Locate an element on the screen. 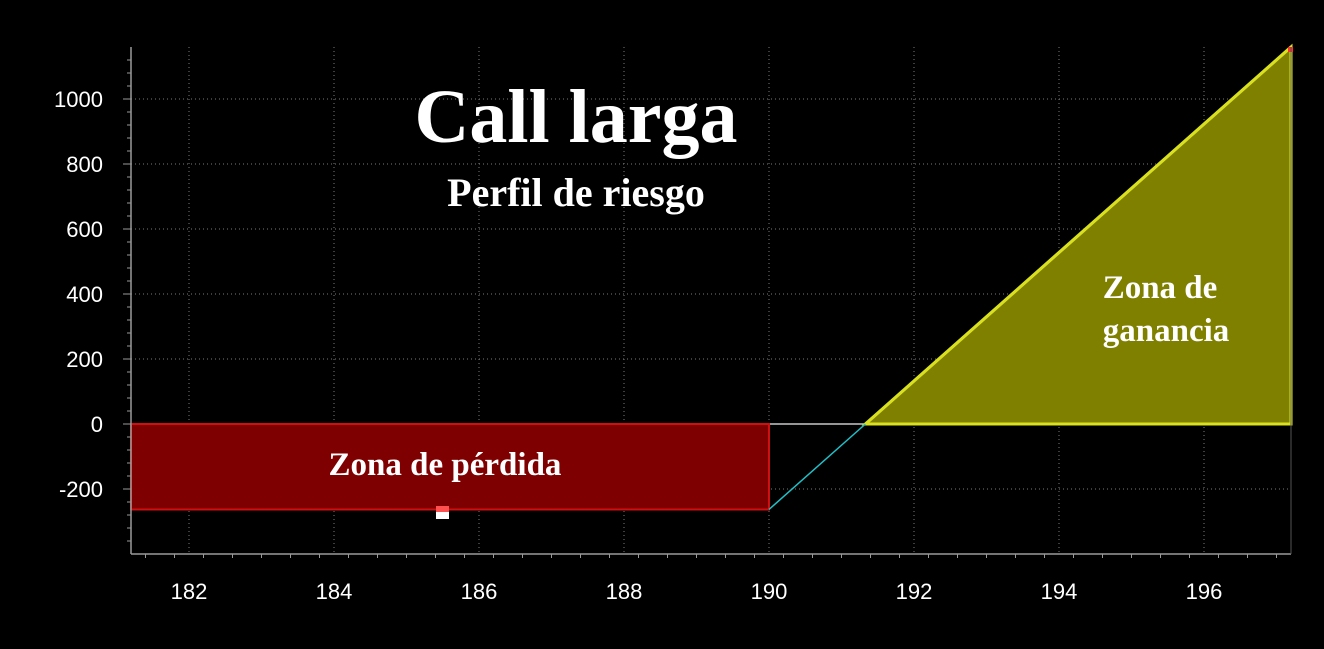 The image size is (1324, 649). price-marker-icon is located at coordinates (442, 512).